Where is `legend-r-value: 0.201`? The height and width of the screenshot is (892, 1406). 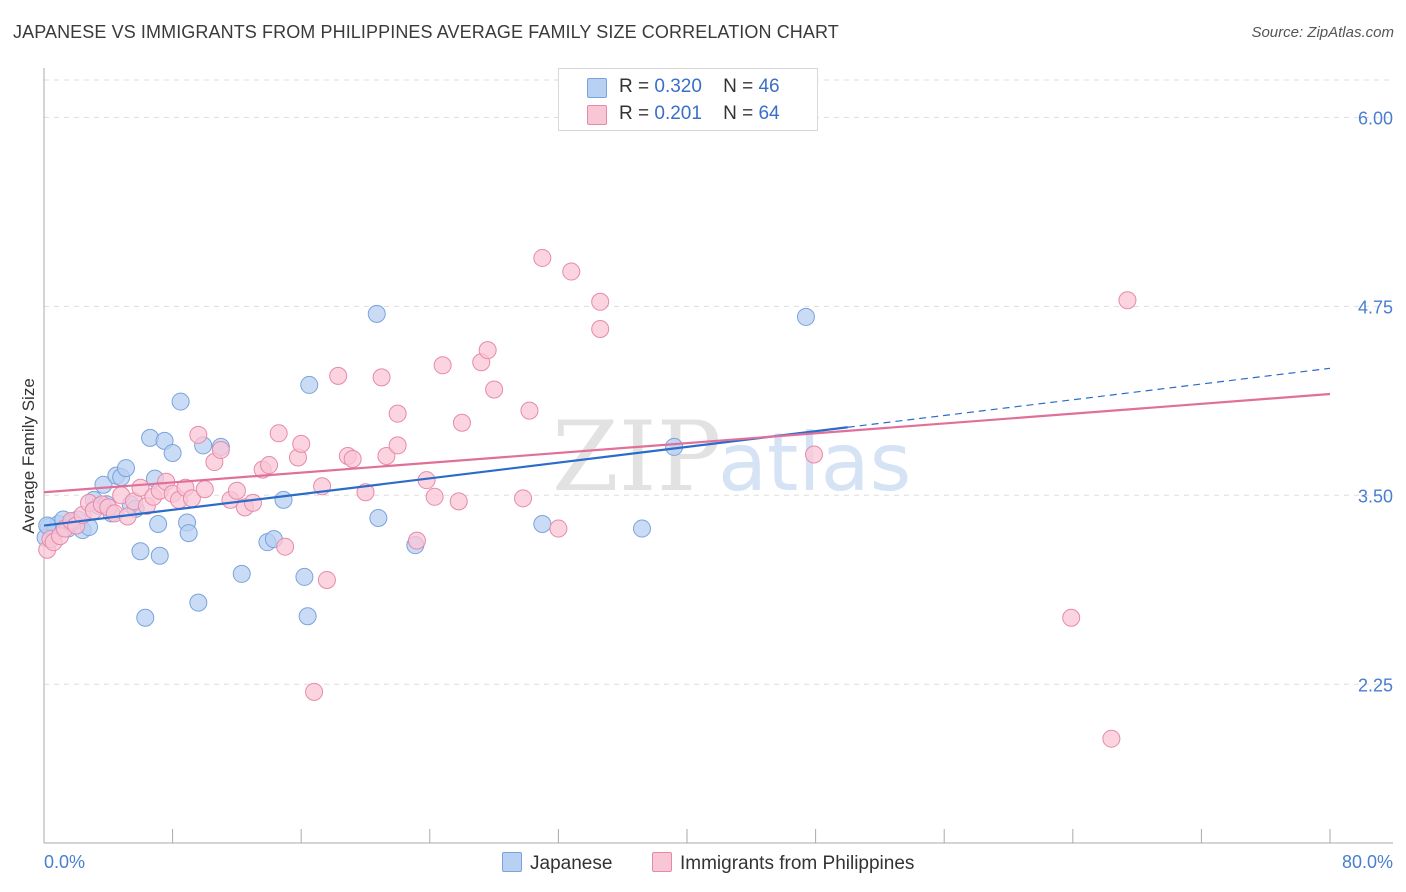
legend-r-value: 0.201 is located at coordinates (678, 113).